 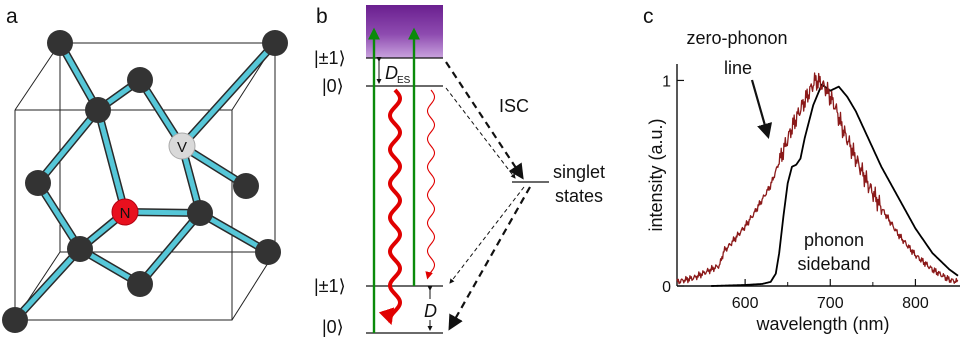 I want to click on isc-arrow-0-to-singlet, so click(x=480, y=133).